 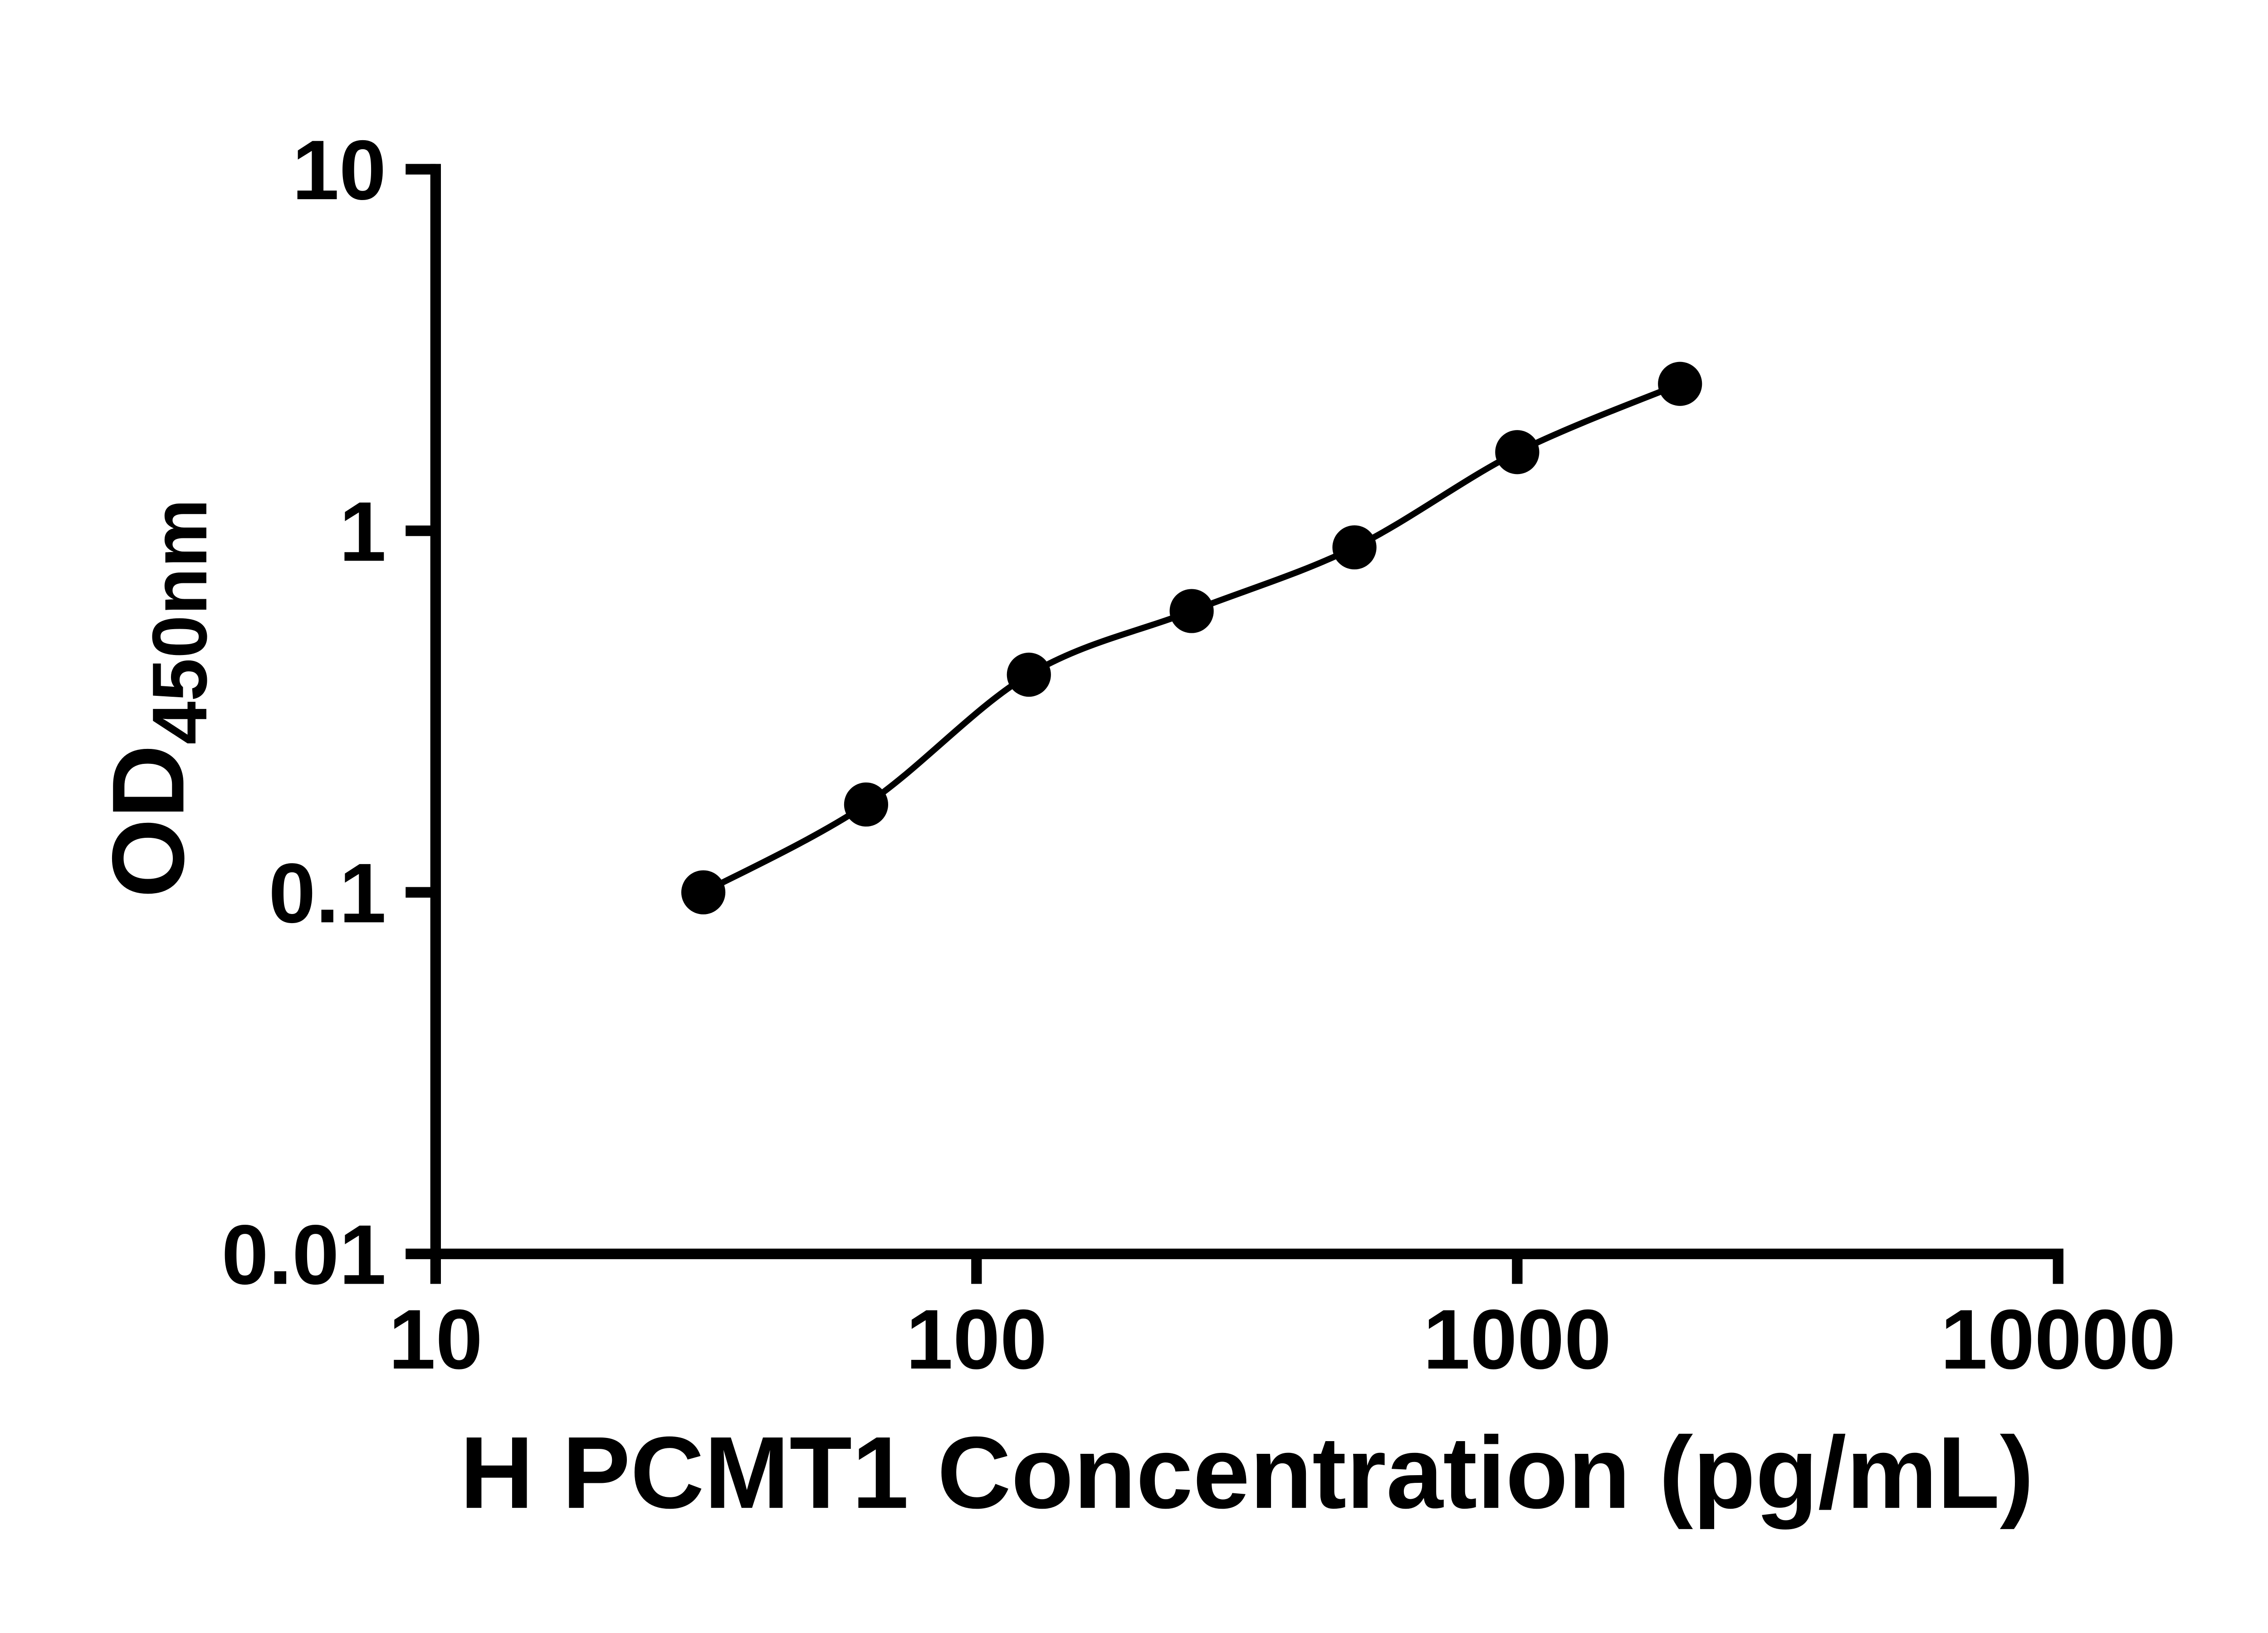 I want to click on y-tick-label: 0.01, so click(x=304, y=1254).